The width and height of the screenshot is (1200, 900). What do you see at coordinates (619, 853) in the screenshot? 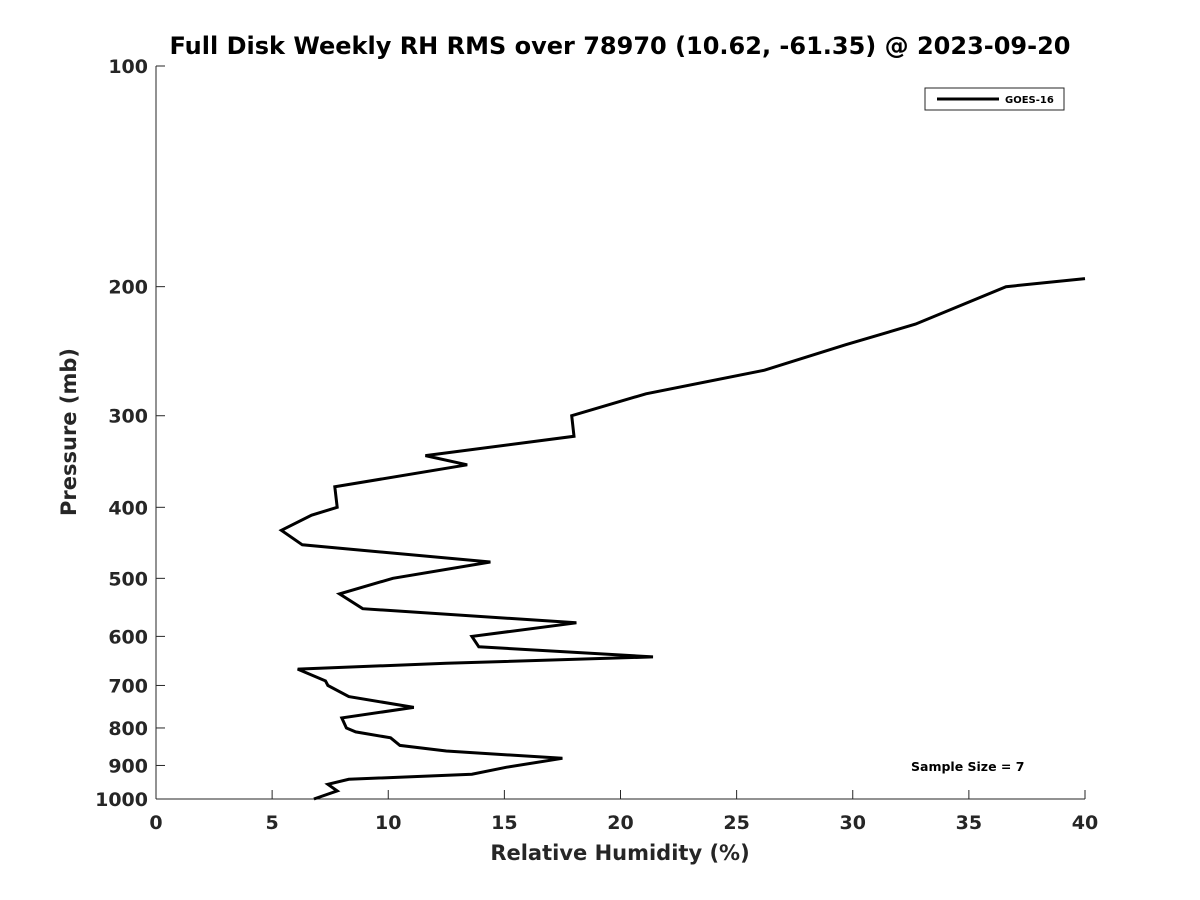
I see `x-axis-label: Relative Humidity (%)` at bounding box center [619, 853].